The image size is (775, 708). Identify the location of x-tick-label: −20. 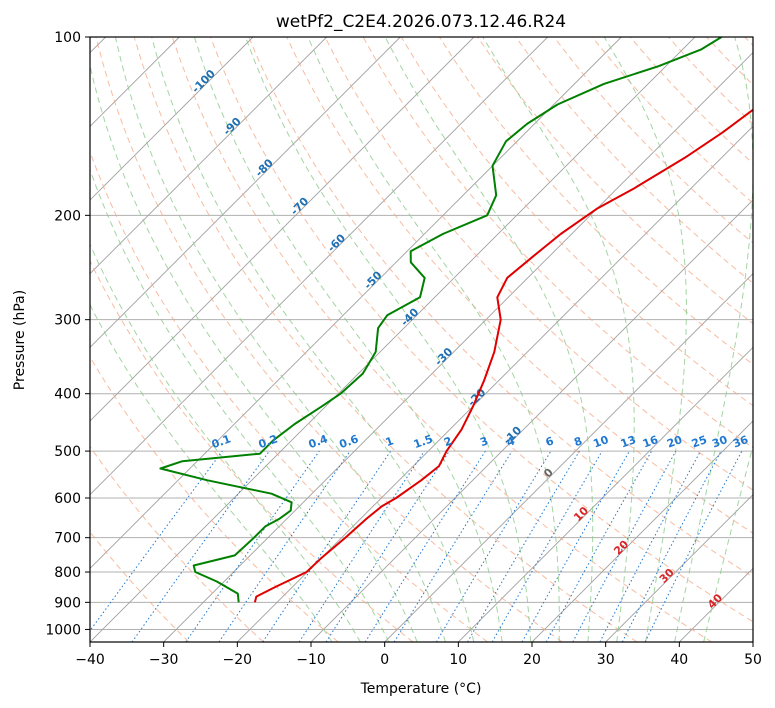
(238, 660).